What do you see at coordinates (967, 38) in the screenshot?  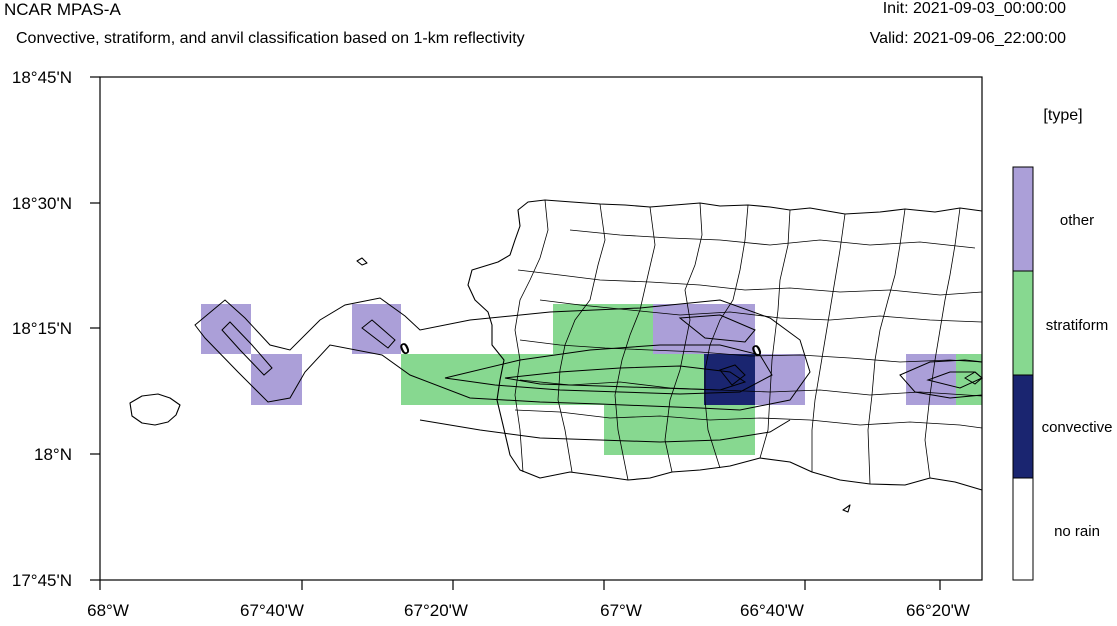 I see `valid-time: Valid: 2021-09-06_22:00:00` at bounding box center [967, 38].